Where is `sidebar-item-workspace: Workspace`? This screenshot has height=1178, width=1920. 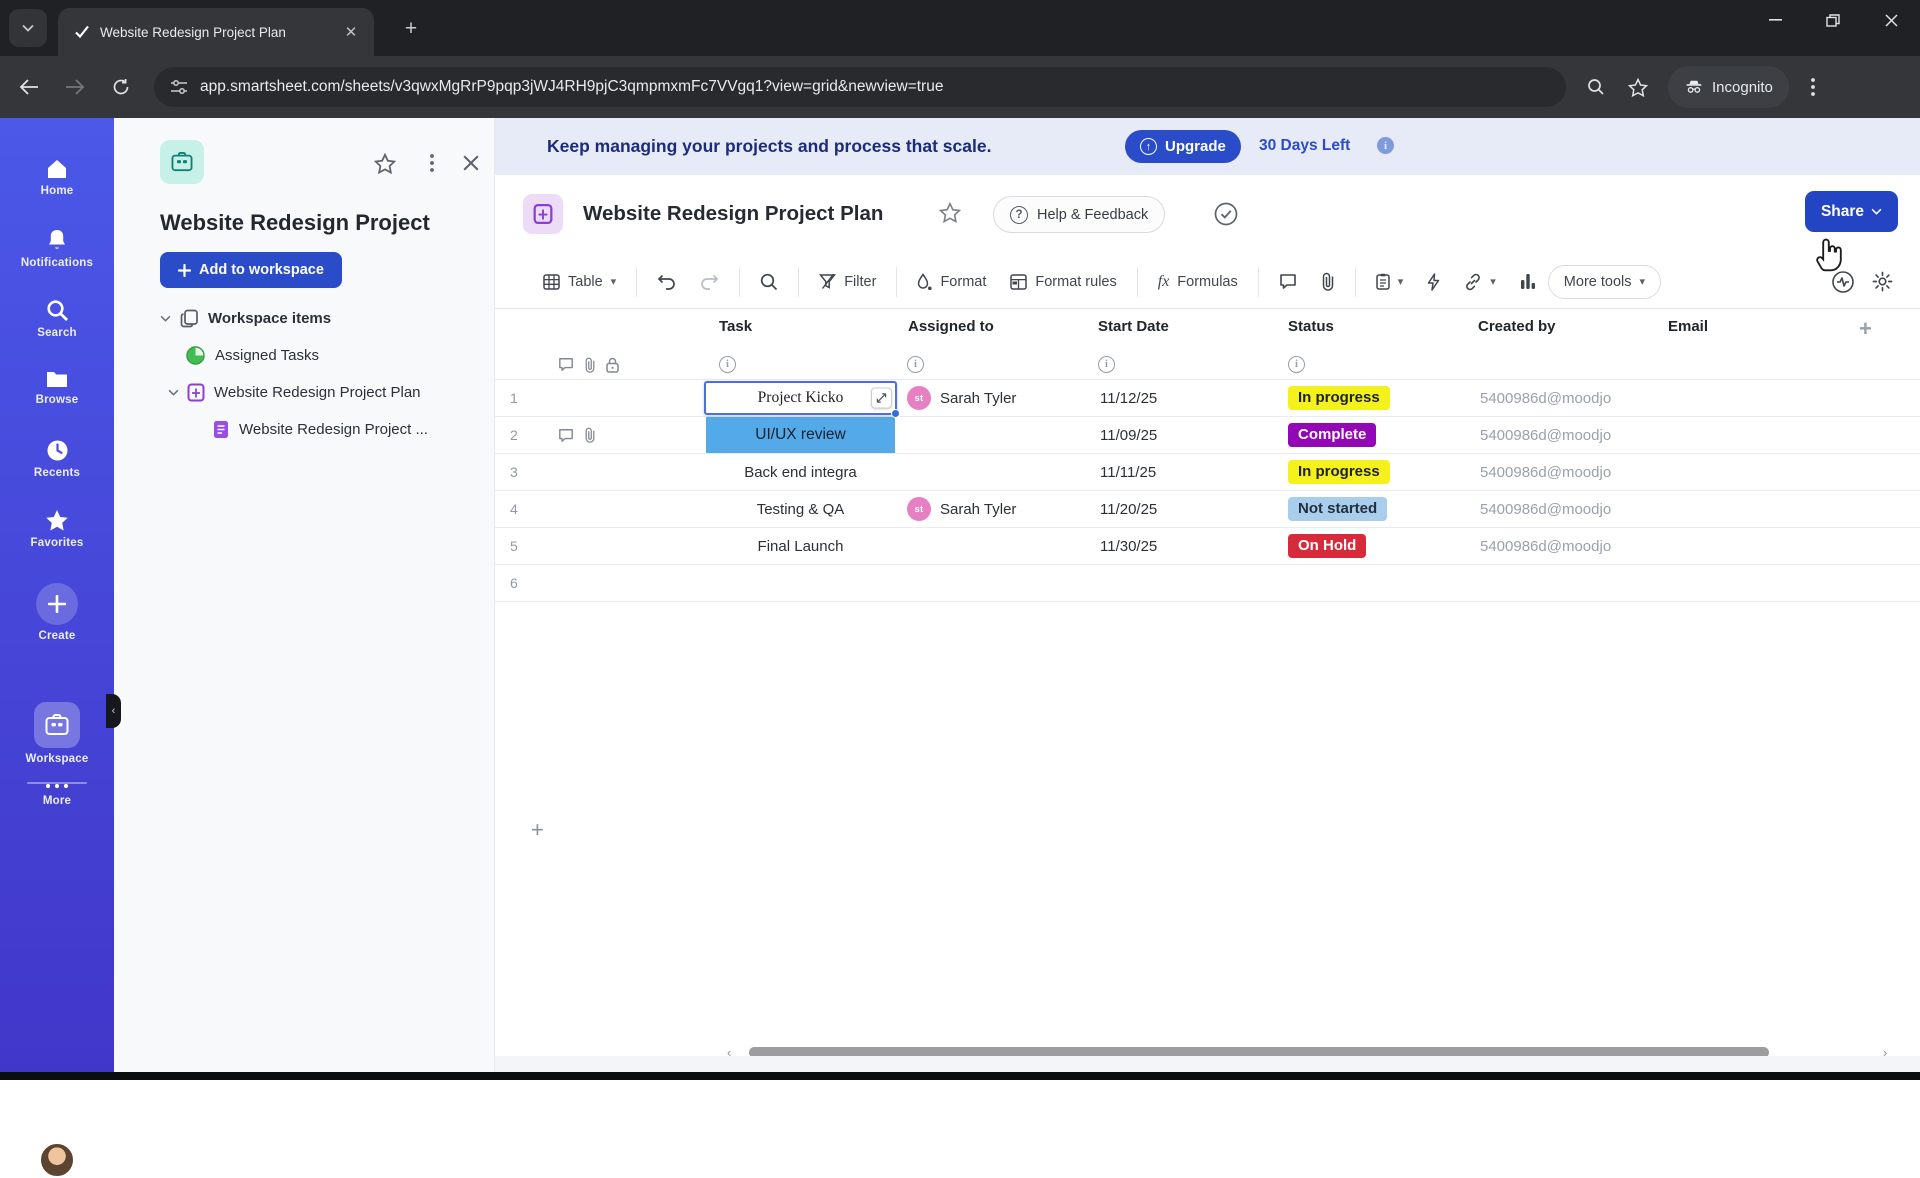
sidebar-item-workspace: Workspace is located at coordinates (57, 733).